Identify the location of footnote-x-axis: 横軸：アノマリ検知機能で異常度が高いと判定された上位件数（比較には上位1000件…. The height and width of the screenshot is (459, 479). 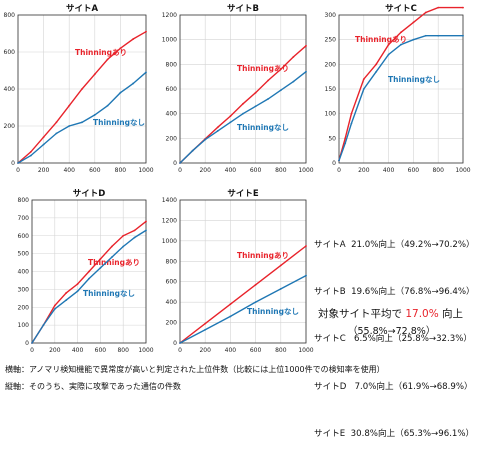
(195, 369).